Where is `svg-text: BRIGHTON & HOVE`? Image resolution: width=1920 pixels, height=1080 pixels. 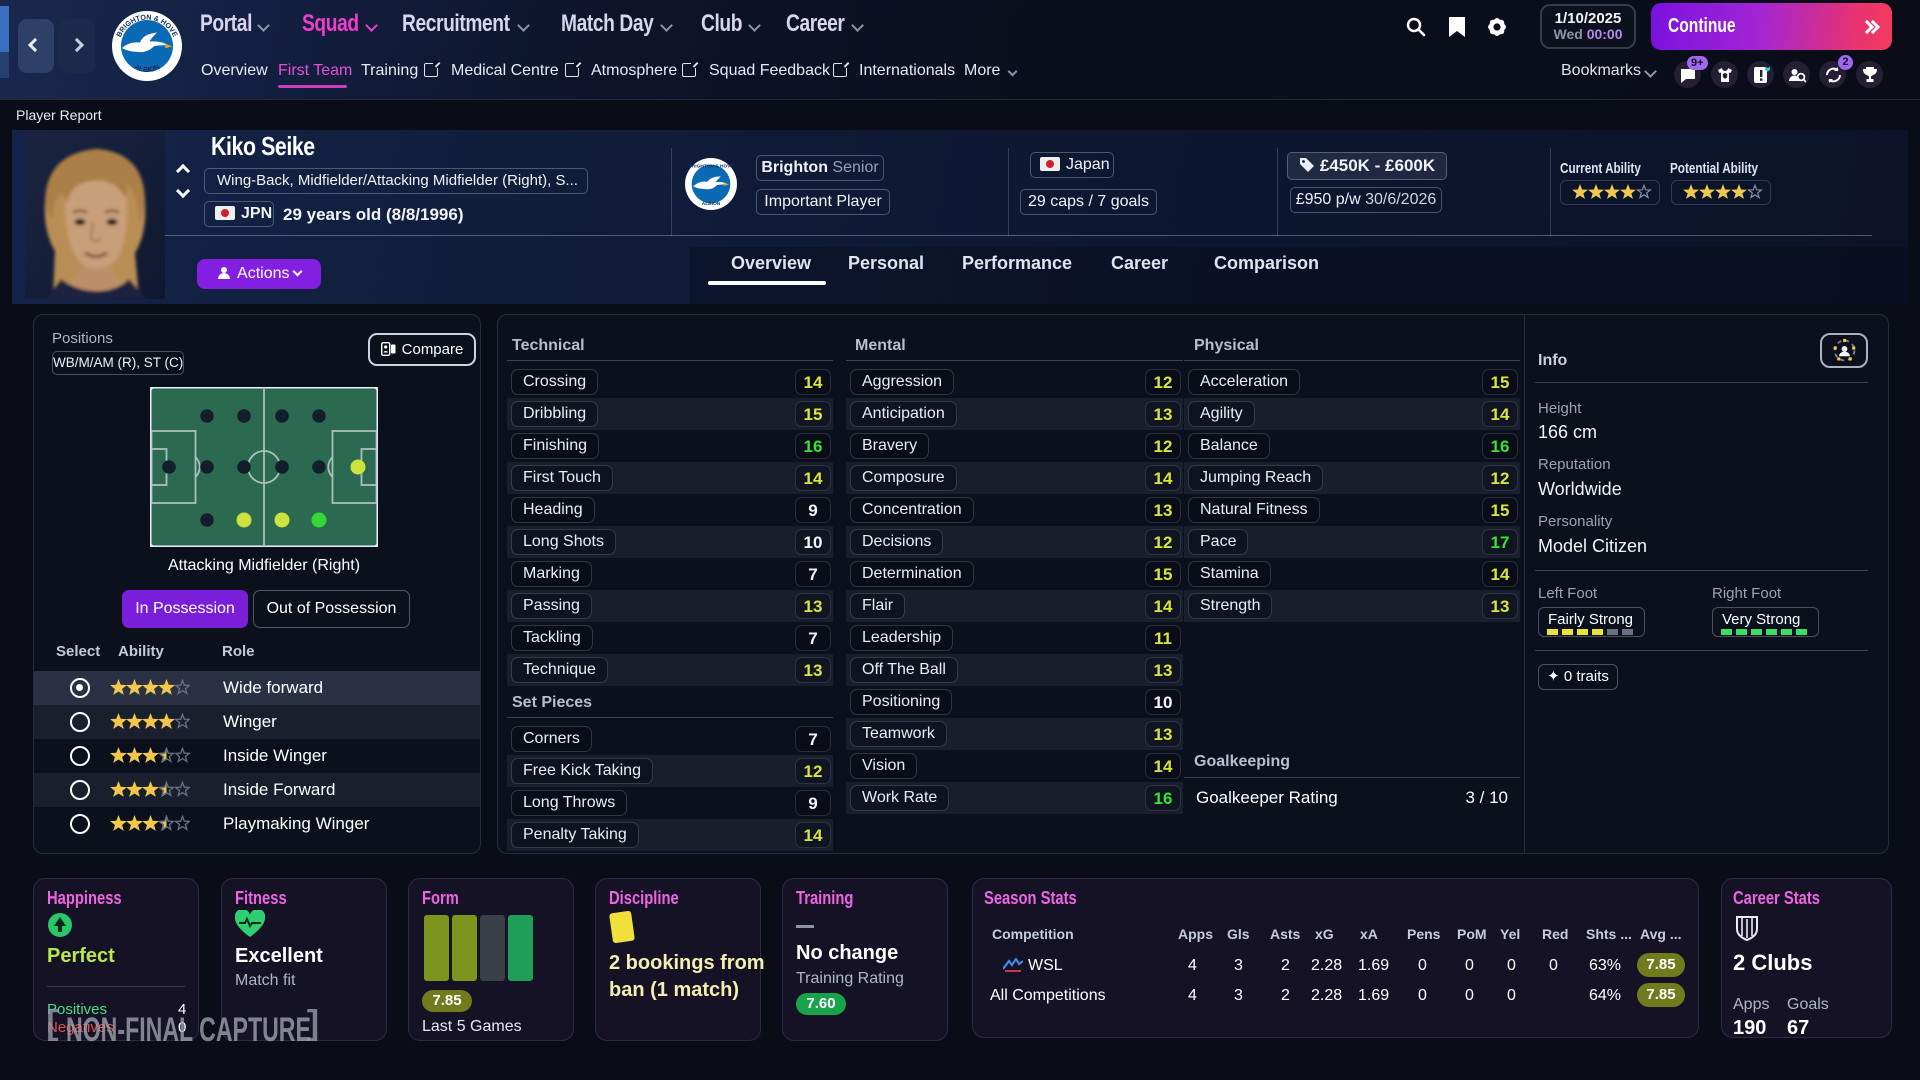
svg-text: BRIGHTON & HOVE is located at coordinates (711, 166).